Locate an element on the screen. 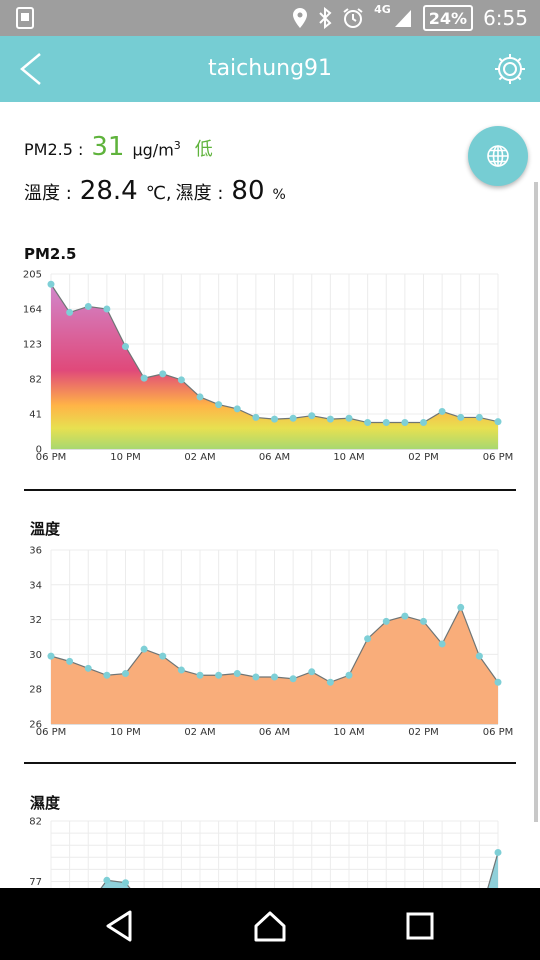  battery-indicator: 24% is located at coordinates (448, 18).